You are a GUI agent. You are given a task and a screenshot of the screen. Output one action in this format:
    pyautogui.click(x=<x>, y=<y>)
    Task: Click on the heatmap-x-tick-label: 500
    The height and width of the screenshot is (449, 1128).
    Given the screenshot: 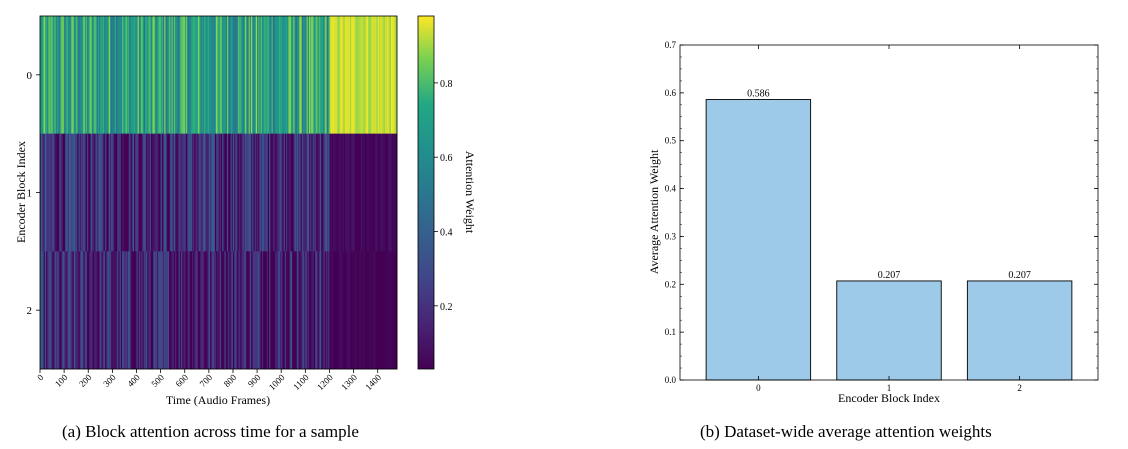 What is the action you would take?
    pyautogui.click(x=157, y=380)
    